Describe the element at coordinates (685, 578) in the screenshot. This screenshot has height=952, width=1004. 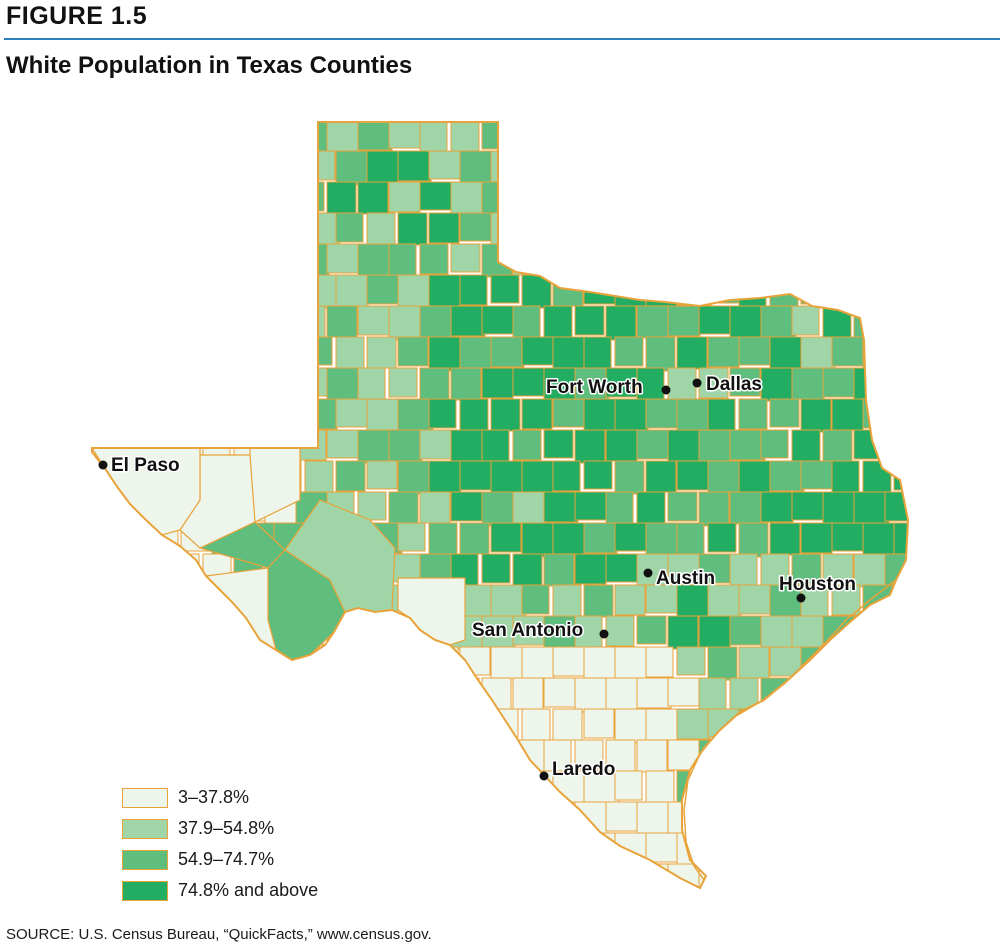
I see `city-label: Austin` at that location.